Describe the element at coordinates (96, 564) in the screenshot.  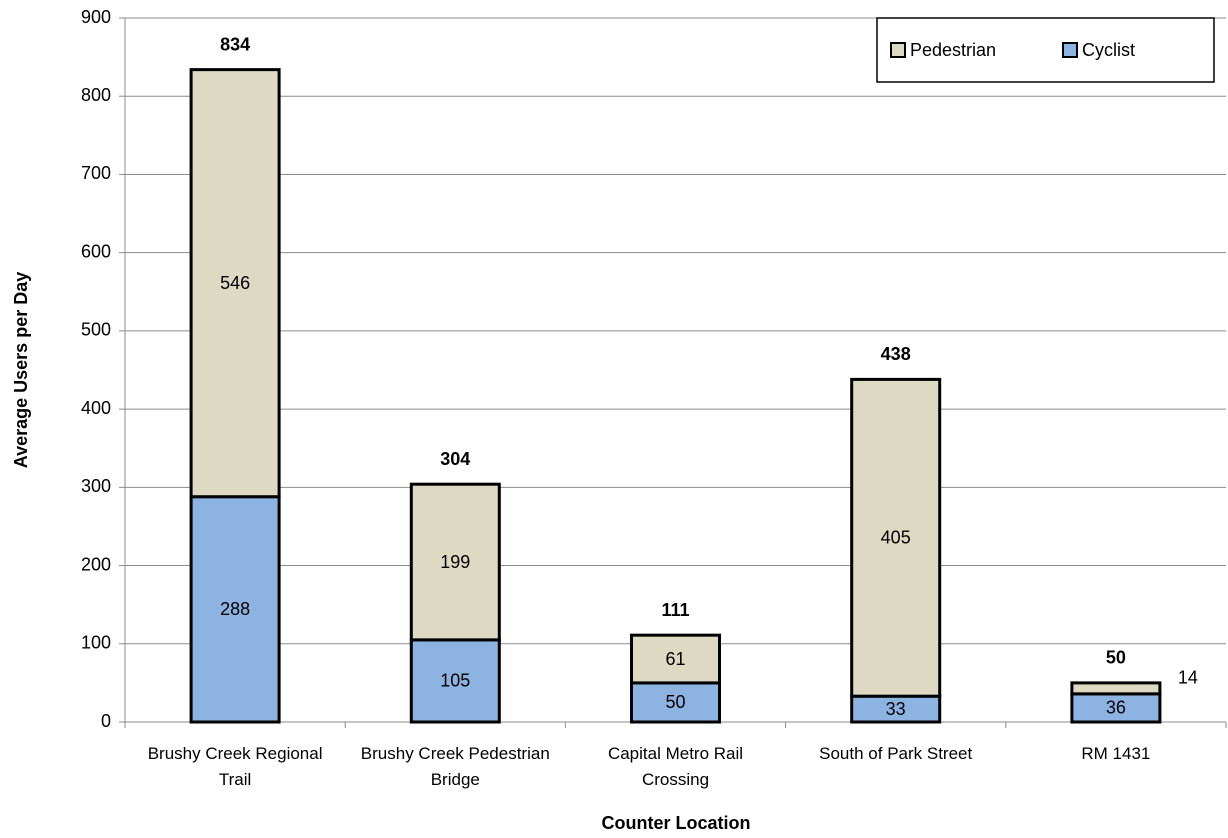
I see `y-tick-label: 200` at that location.